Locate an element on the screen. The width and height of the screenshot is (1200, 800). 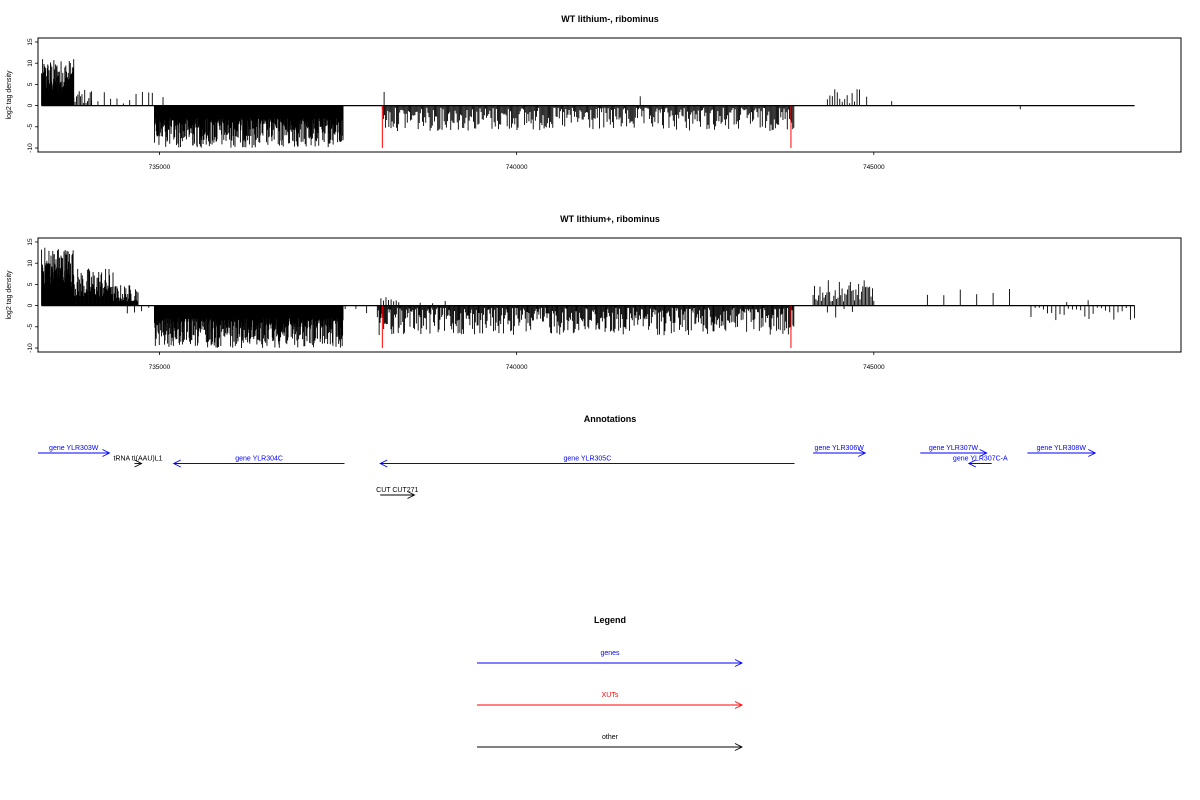
track-title: WT lithium+, ribominus is located at coordinates (610, 219).